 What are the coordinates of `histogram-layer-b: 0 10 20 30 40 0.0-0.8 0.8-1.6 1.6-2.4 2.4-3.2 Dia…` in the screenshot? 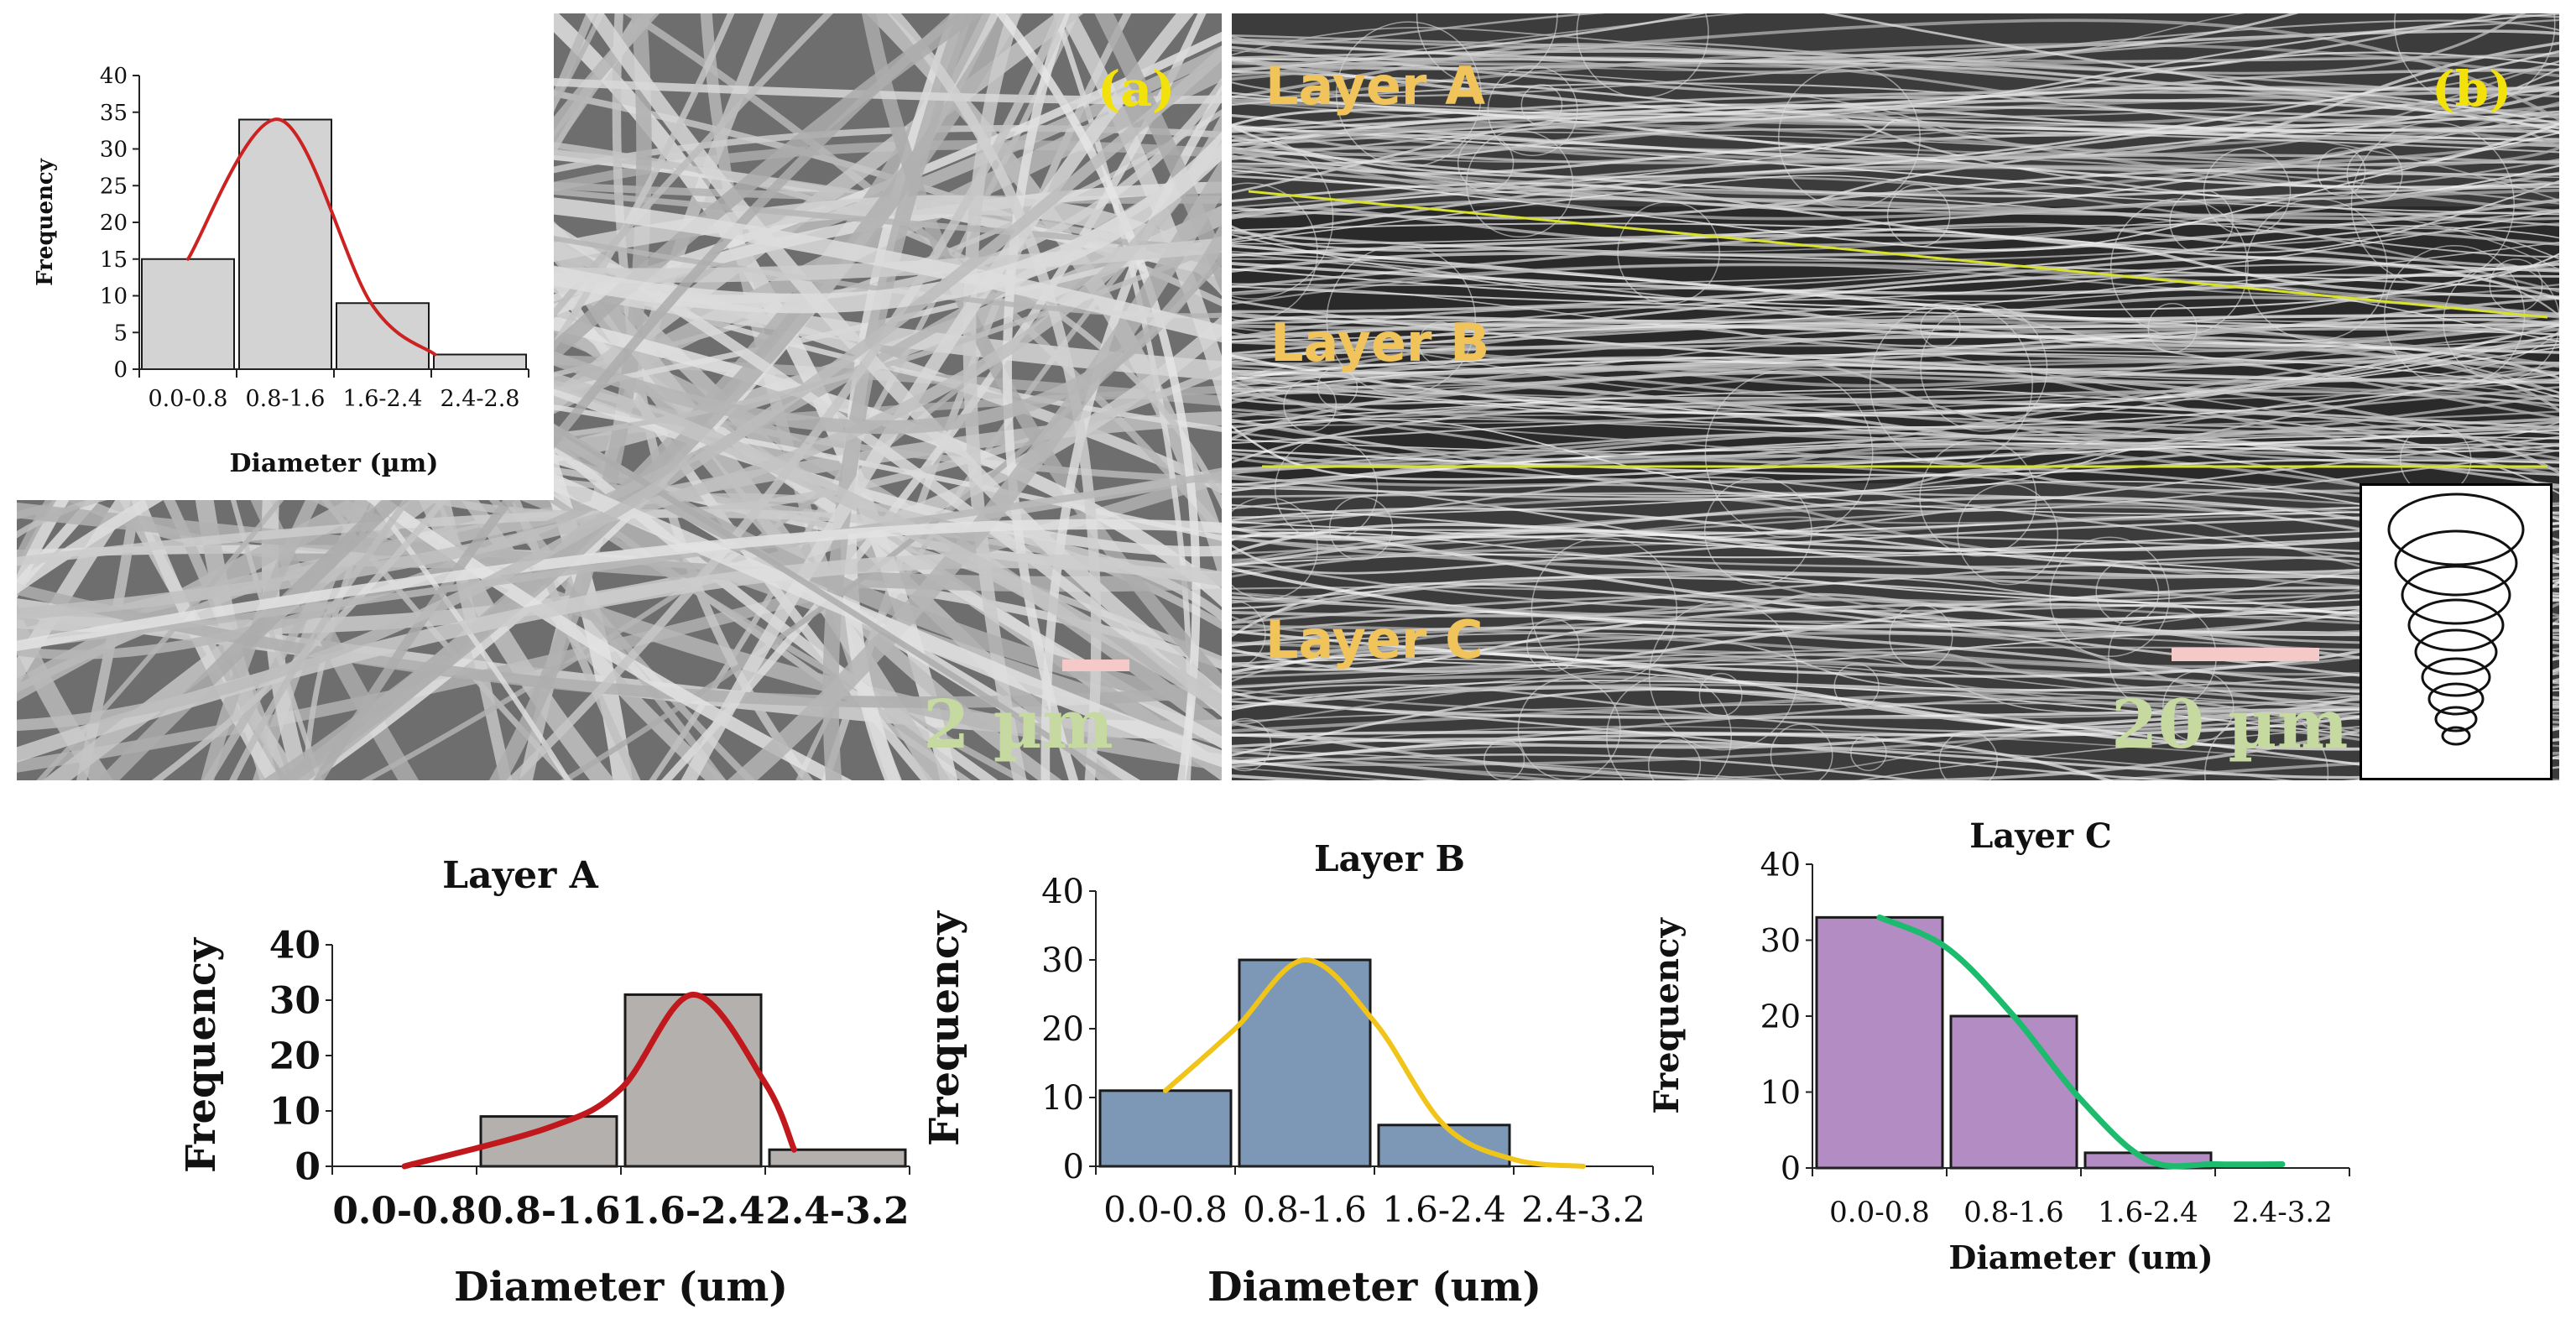 It's located at (1288, 1074).